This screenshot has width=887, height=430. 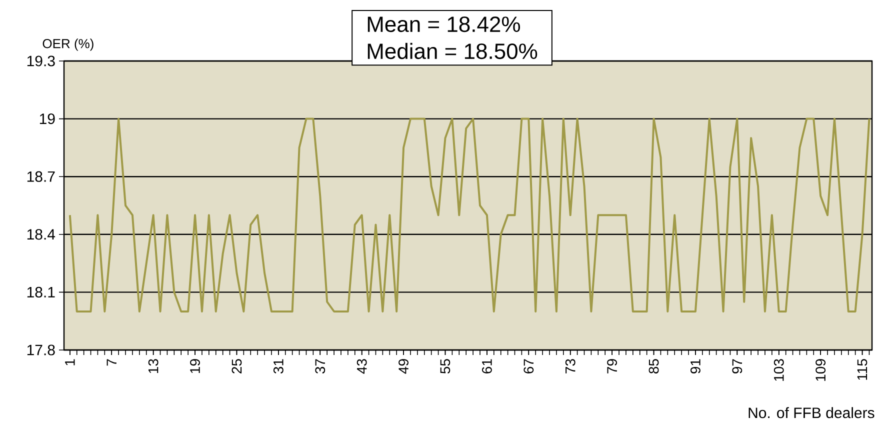 What do you see at coordinates (444, 24) in the screenshot?
I see `text: Mean = 18.42%` at bounding box center [444, 24].